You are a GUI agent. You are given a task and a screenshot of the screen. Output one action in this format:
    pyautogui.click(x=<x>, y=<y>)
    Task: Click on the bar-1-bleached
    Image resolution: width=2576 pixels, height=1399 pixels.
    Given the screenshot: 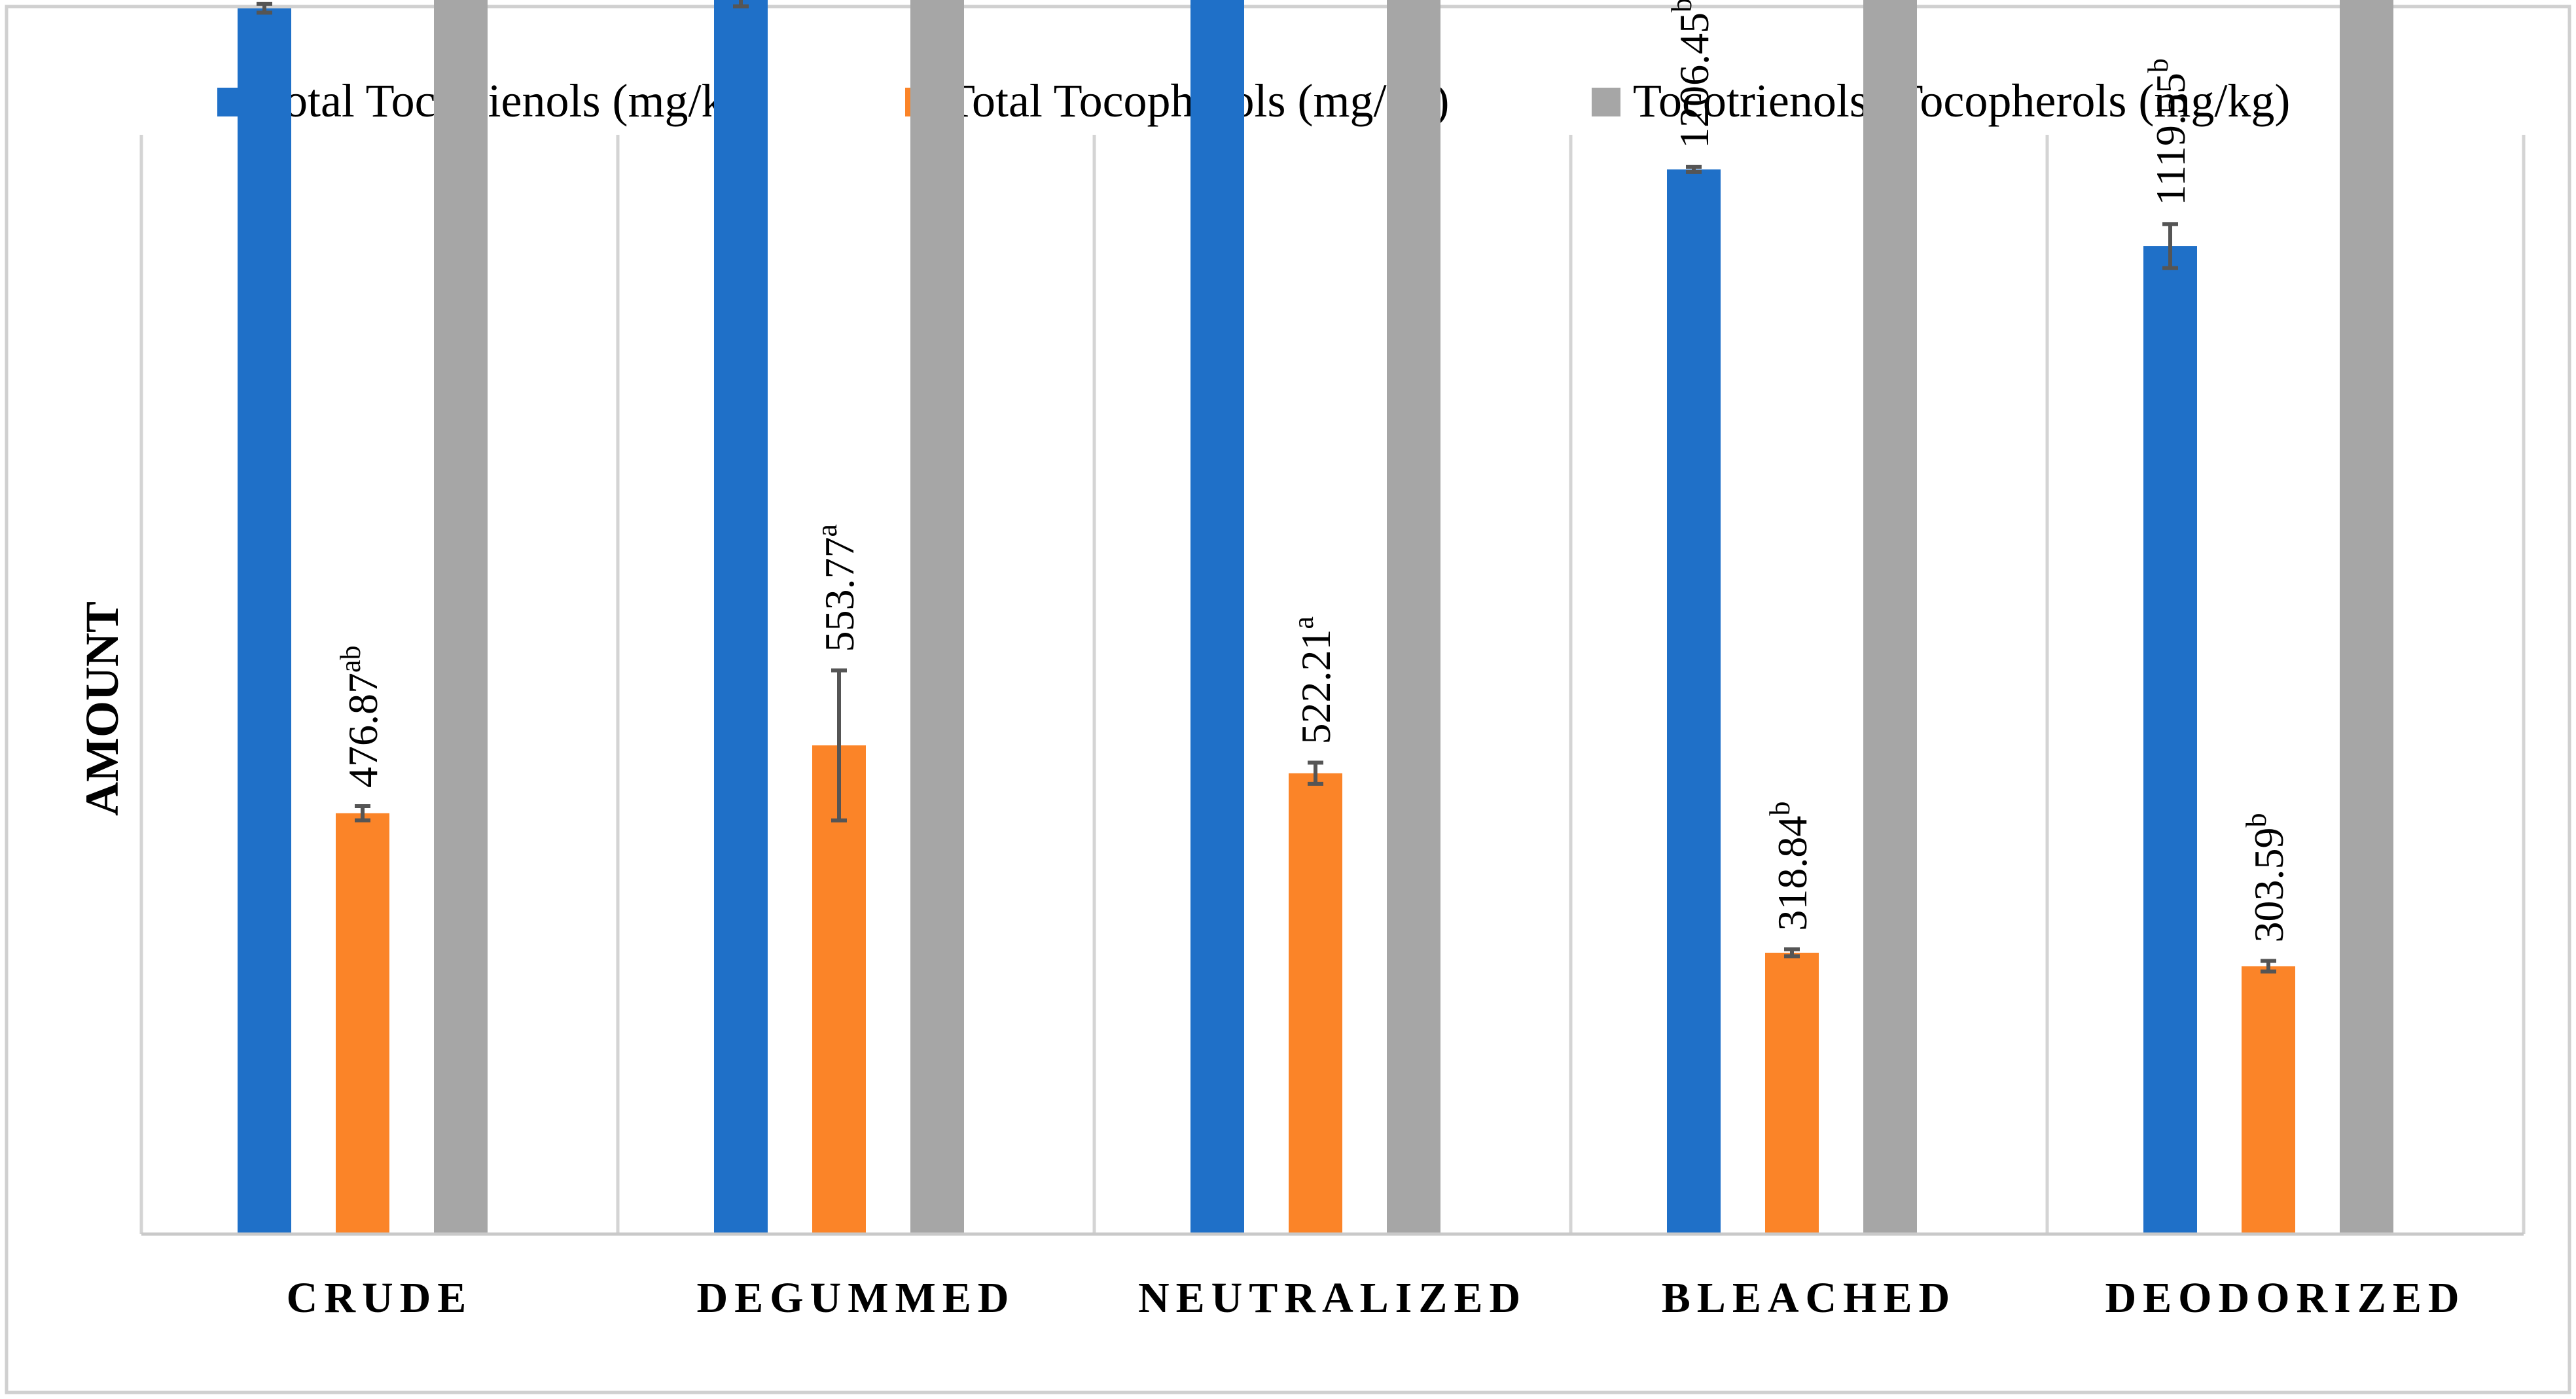 What is the action you would take?
    pyautogui.click(x=1694, y=702)
    